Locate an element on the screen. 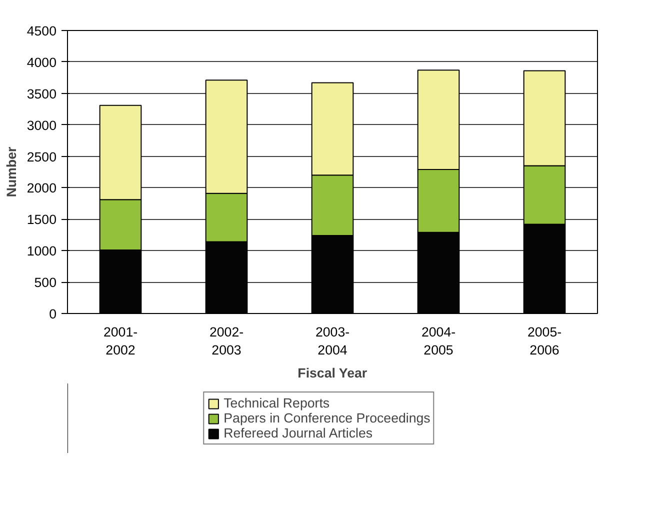  y-tick-label: 3000 is located at coordinates (41, 125).